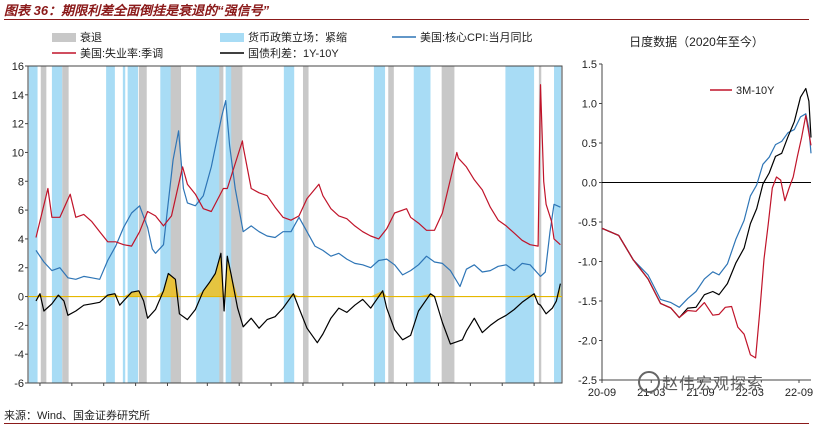 The height and width of the screenshot is (425, 813). Describe the element at coordinates (700, 393) in the screenshot. I see `x-tick-label: 21-09` at that location.